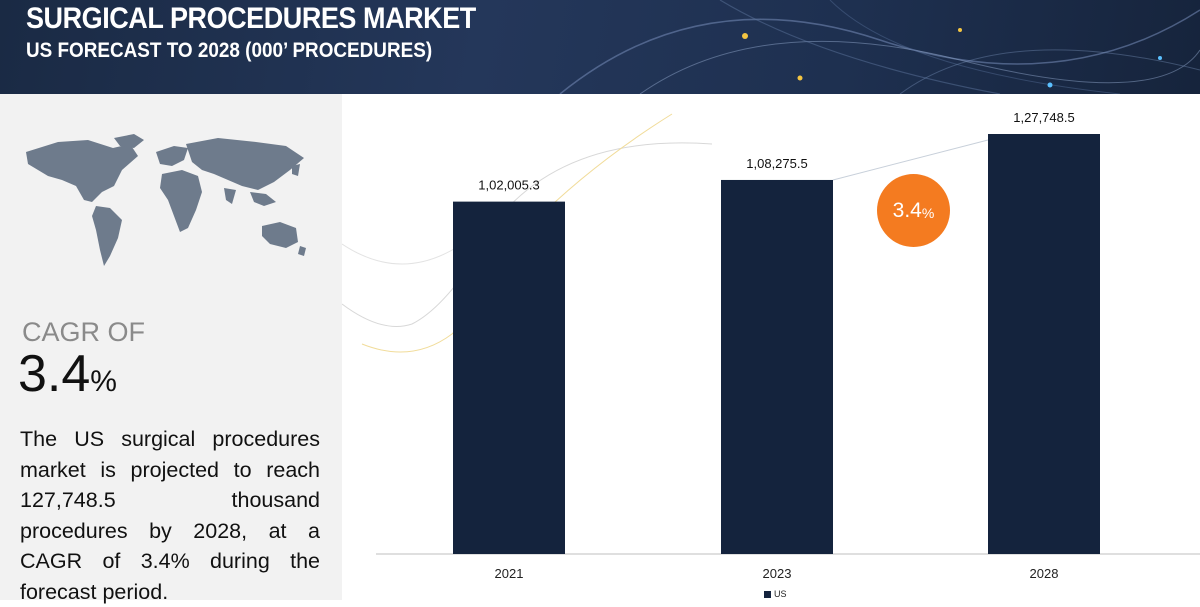 This screenshot has height=607, width=1200. Describe the element at coordinates (777, 573) in the screenshot. I see `x-tick-label-2023: 2023` at that location.